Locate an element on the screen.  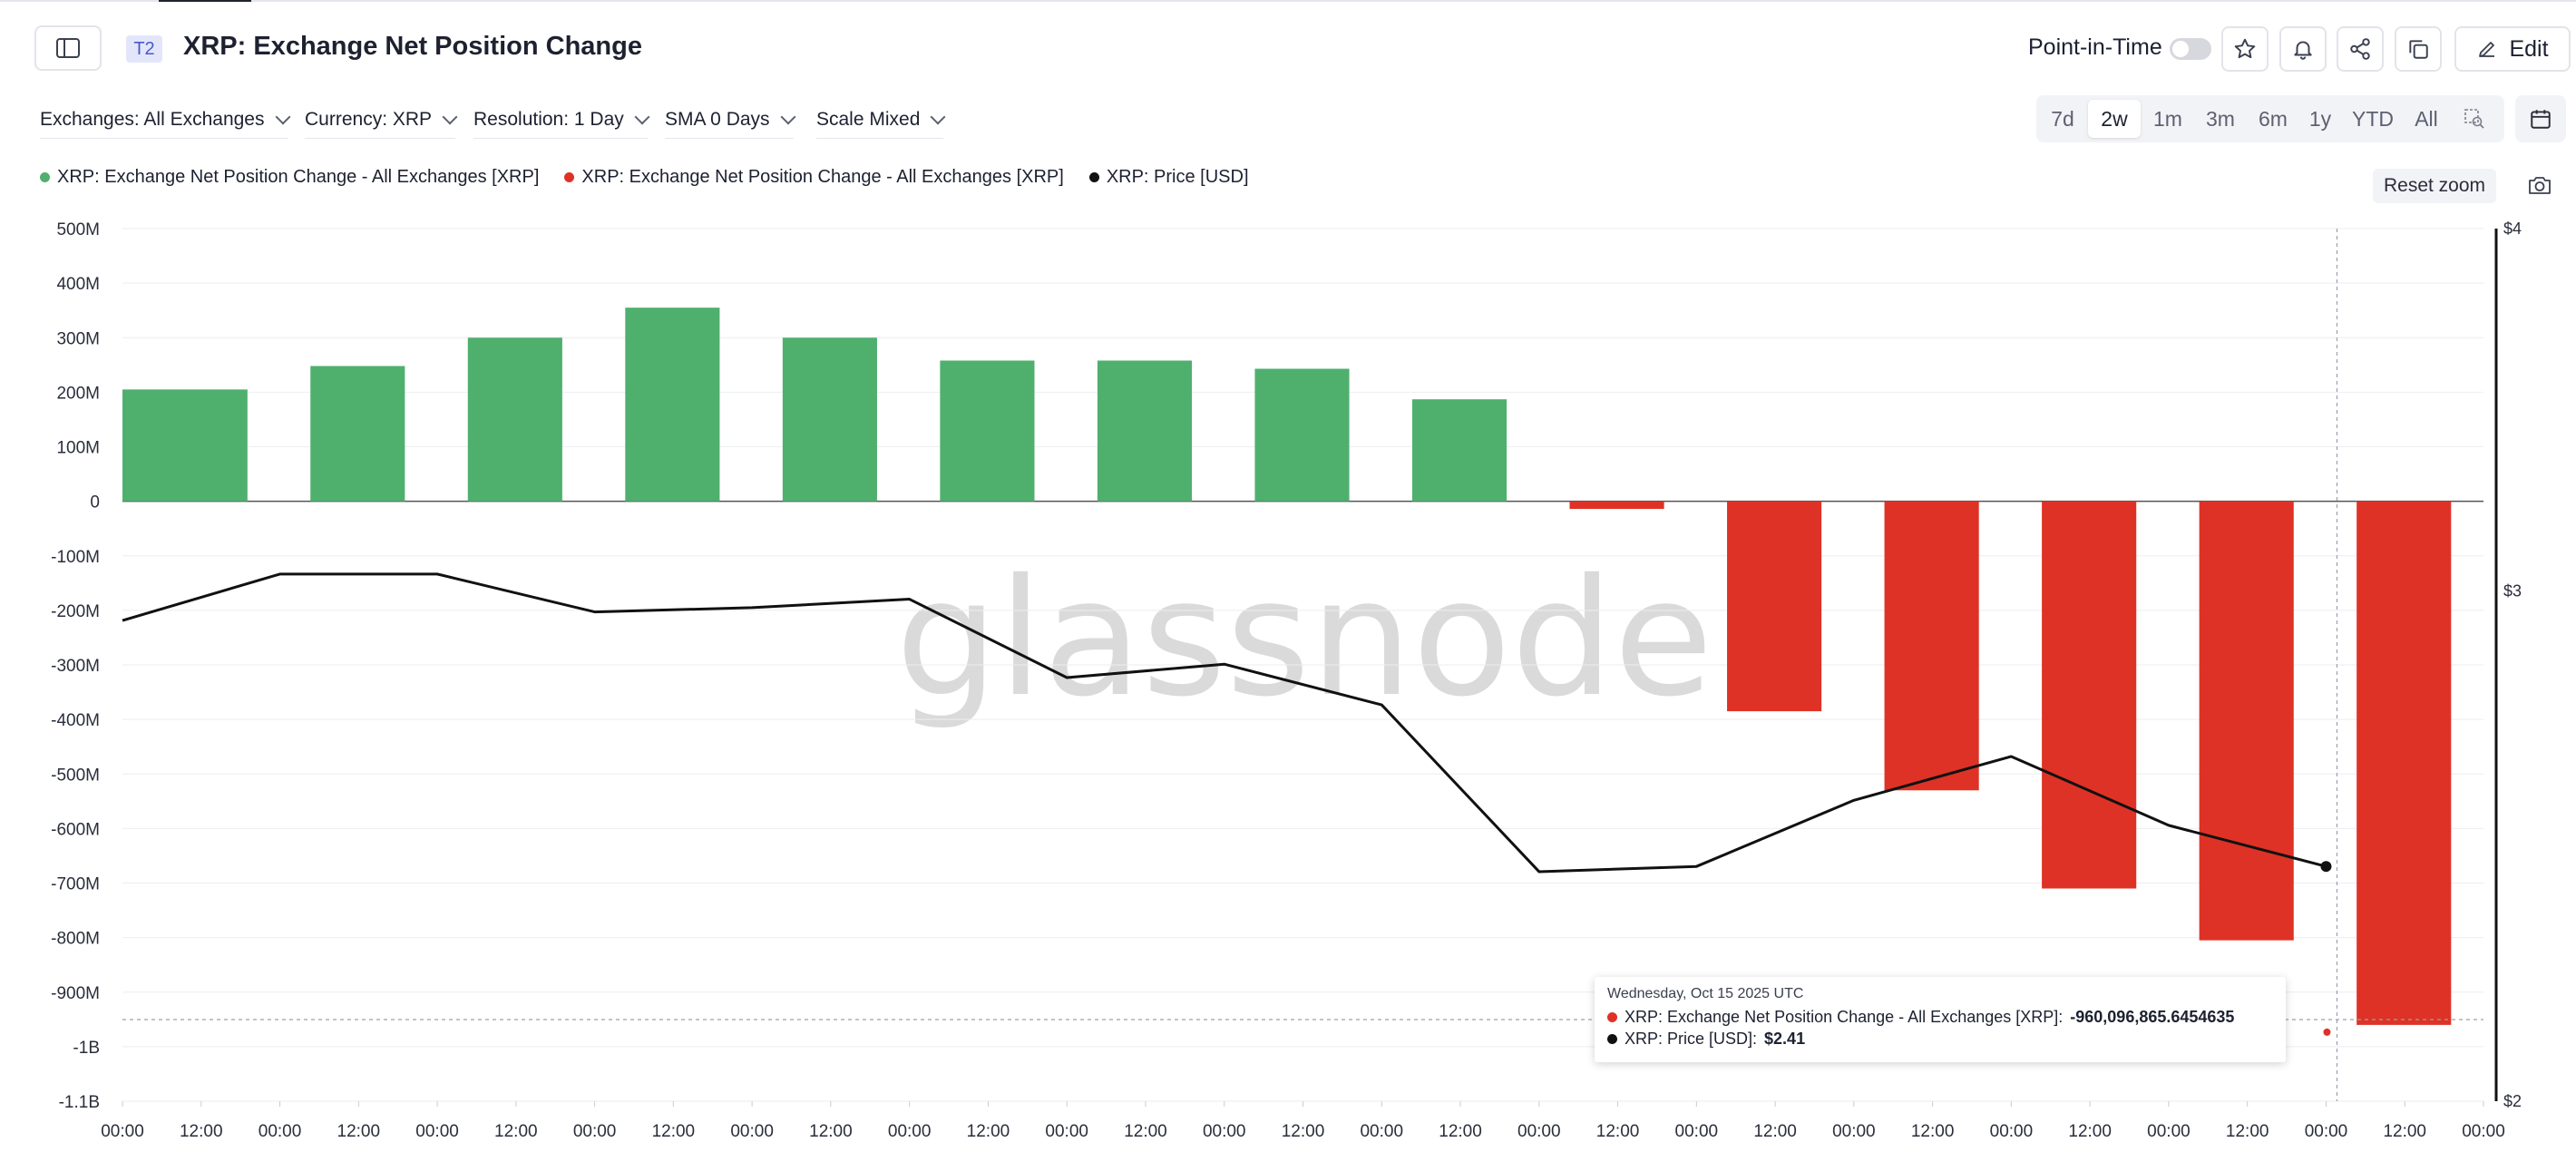
y-tick-label: -300M is located at coordinates (75, 666).